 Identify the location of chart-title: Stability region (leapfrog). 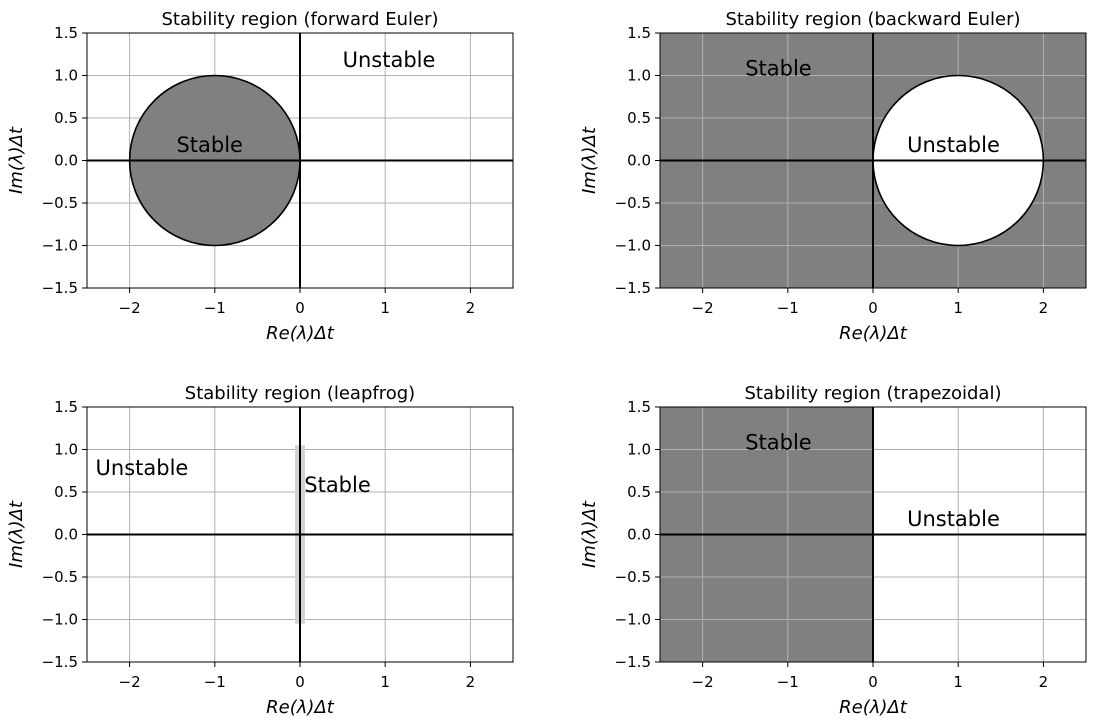
(300, 393).